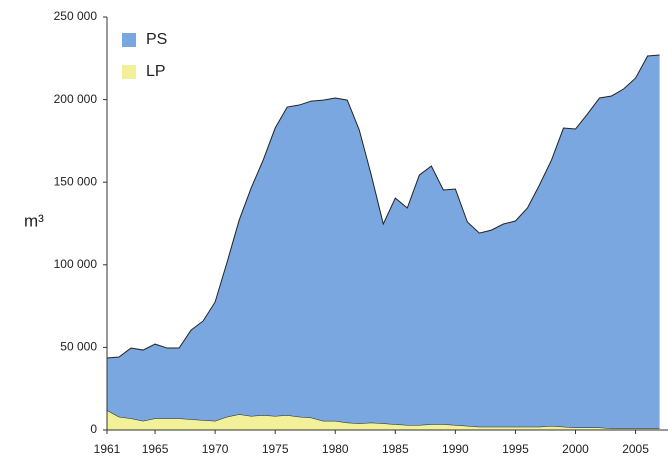 This screenshot has width=668, height=459. Describe the element at coordinates (635, 449) in the screenshot. I see `x-tick-label: 2005` at that location.